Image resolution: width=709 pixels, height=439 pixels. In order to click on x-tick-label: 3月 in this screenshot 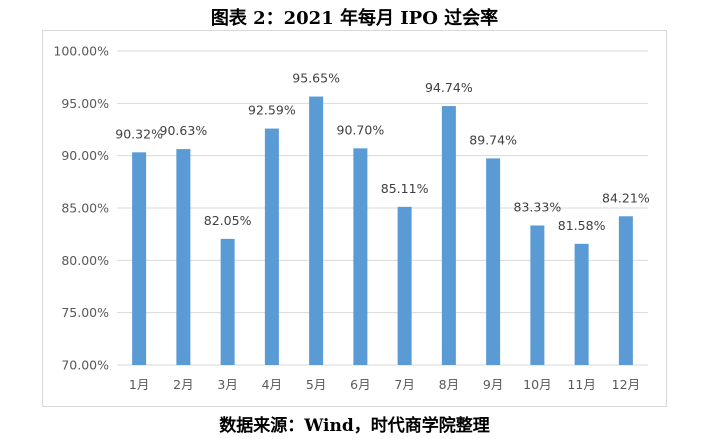, I will do `click(227, 384)`.